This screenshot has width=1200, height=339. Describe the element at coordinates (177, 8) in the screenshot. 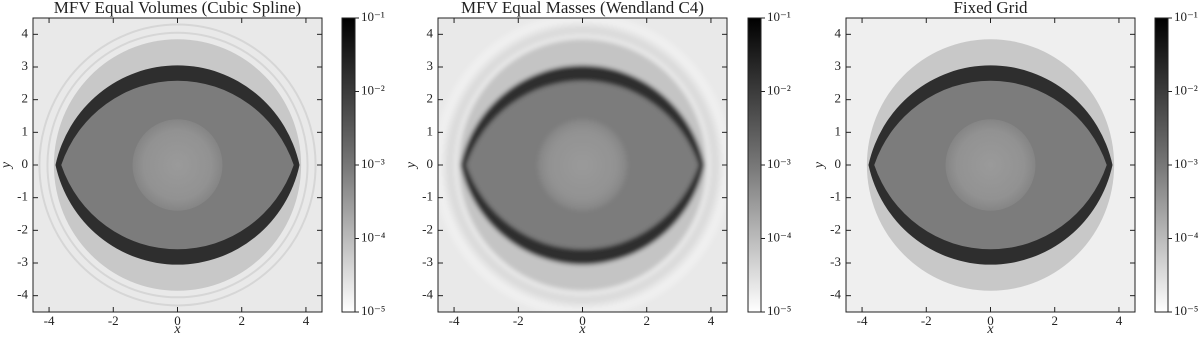

I see `title: MFV Equal Volumes (Cubic Spline)` at that location.